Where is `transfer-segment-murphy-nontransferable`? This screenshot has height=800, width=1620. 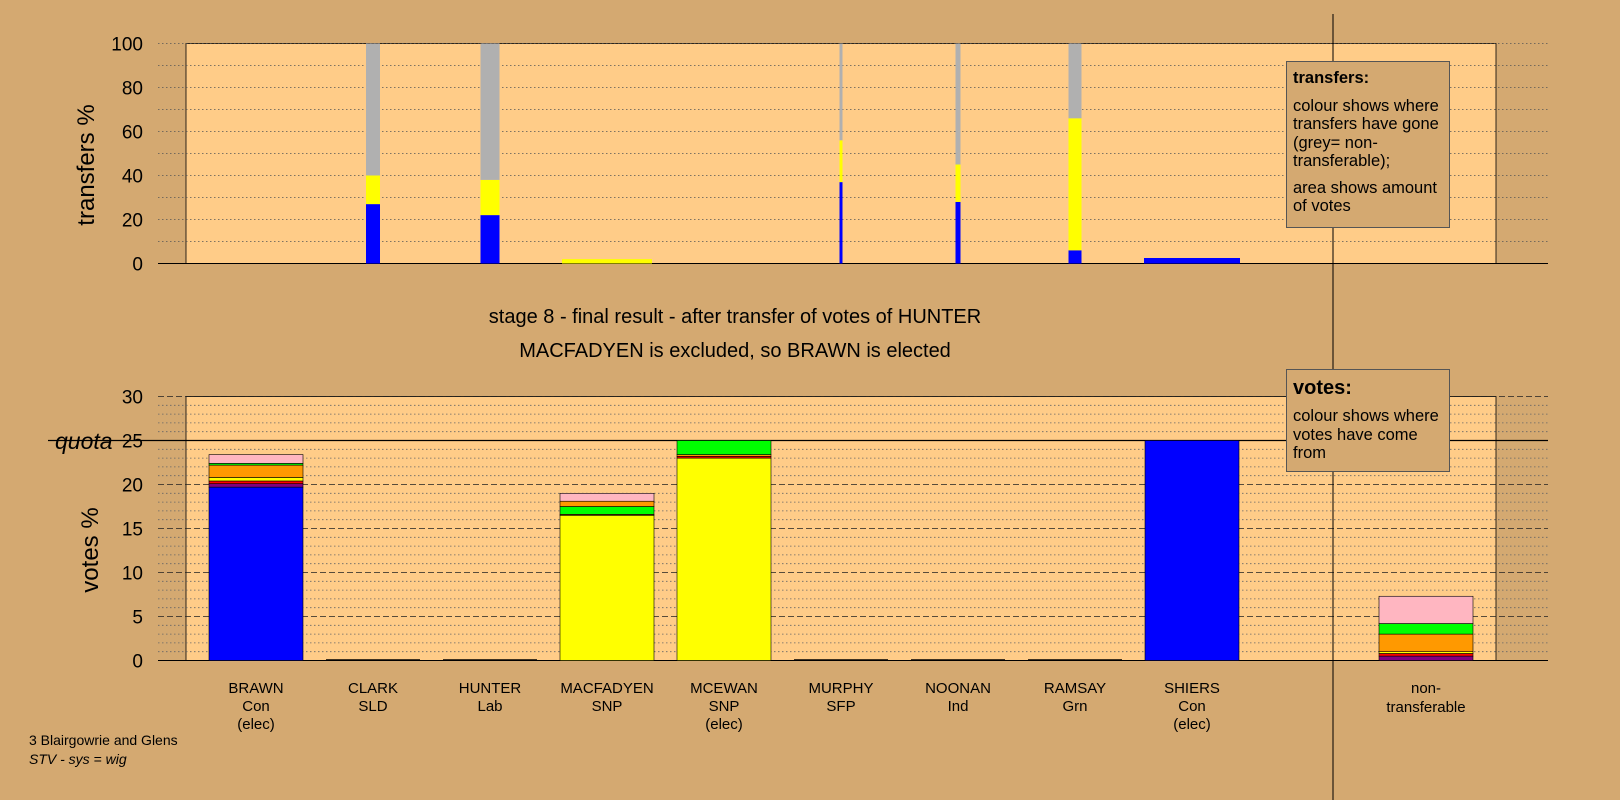
transfer-segment-murphy-nontransferable is located at coordinates (841, 92).